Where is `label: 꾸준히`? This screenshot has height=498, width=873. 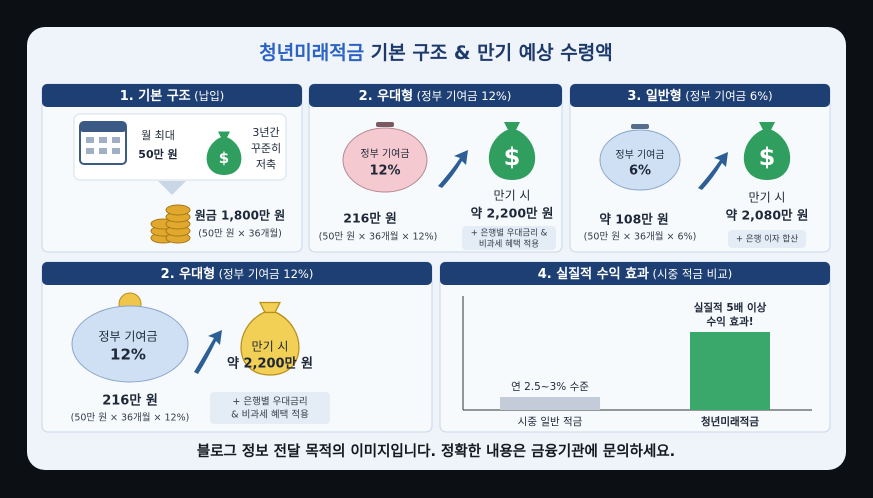
label: 꾸준히 is located at coordinates (266, 148).